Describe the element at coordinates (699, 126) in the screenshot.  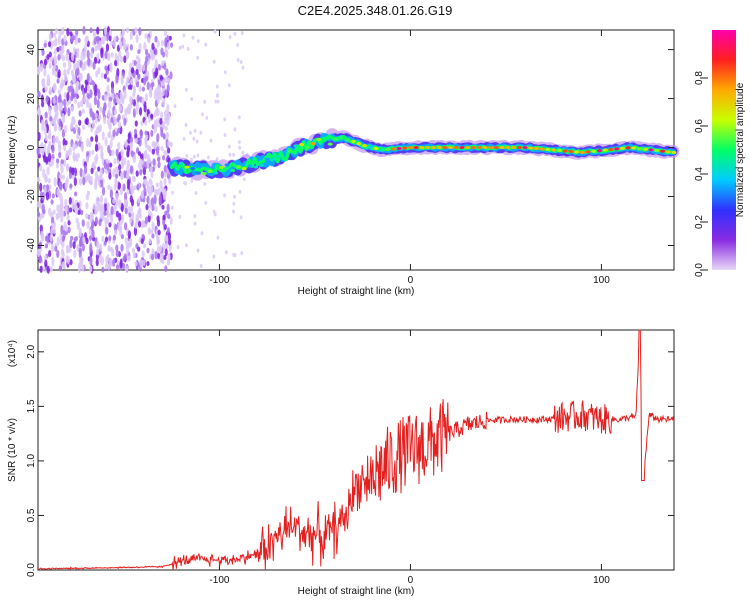
I see `colorbar-tick-label: 0.6` at that location.